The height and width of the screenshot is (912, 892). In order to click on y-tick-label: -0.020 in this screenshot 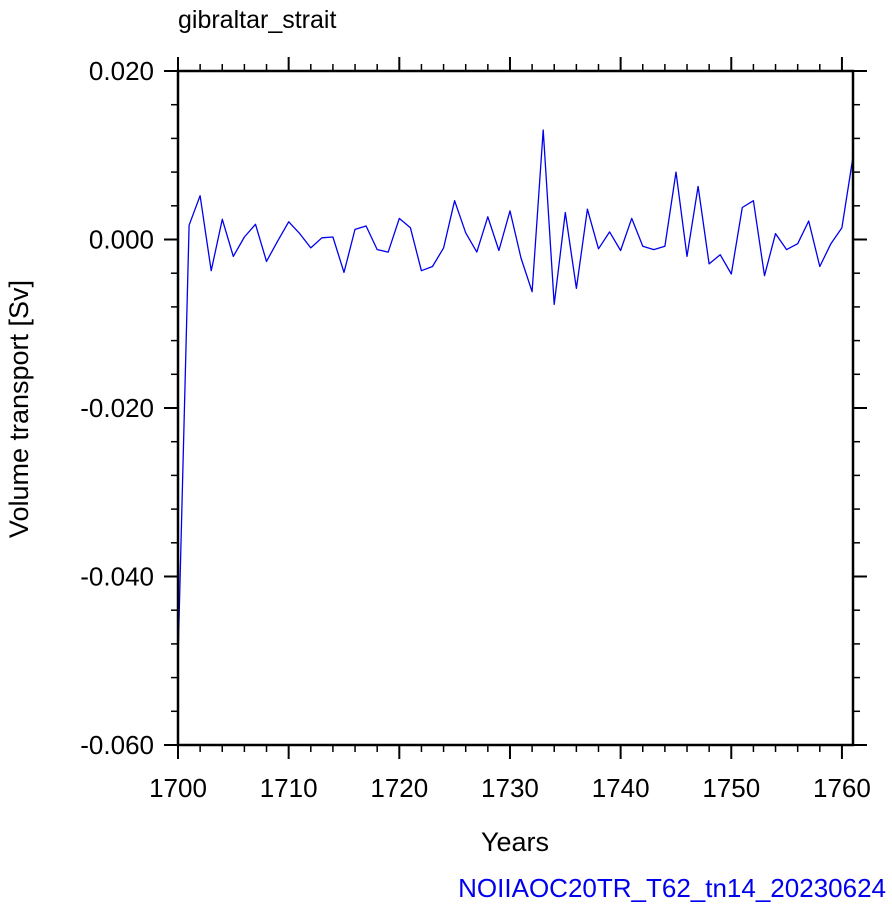, I will do `click(117, 408)`.